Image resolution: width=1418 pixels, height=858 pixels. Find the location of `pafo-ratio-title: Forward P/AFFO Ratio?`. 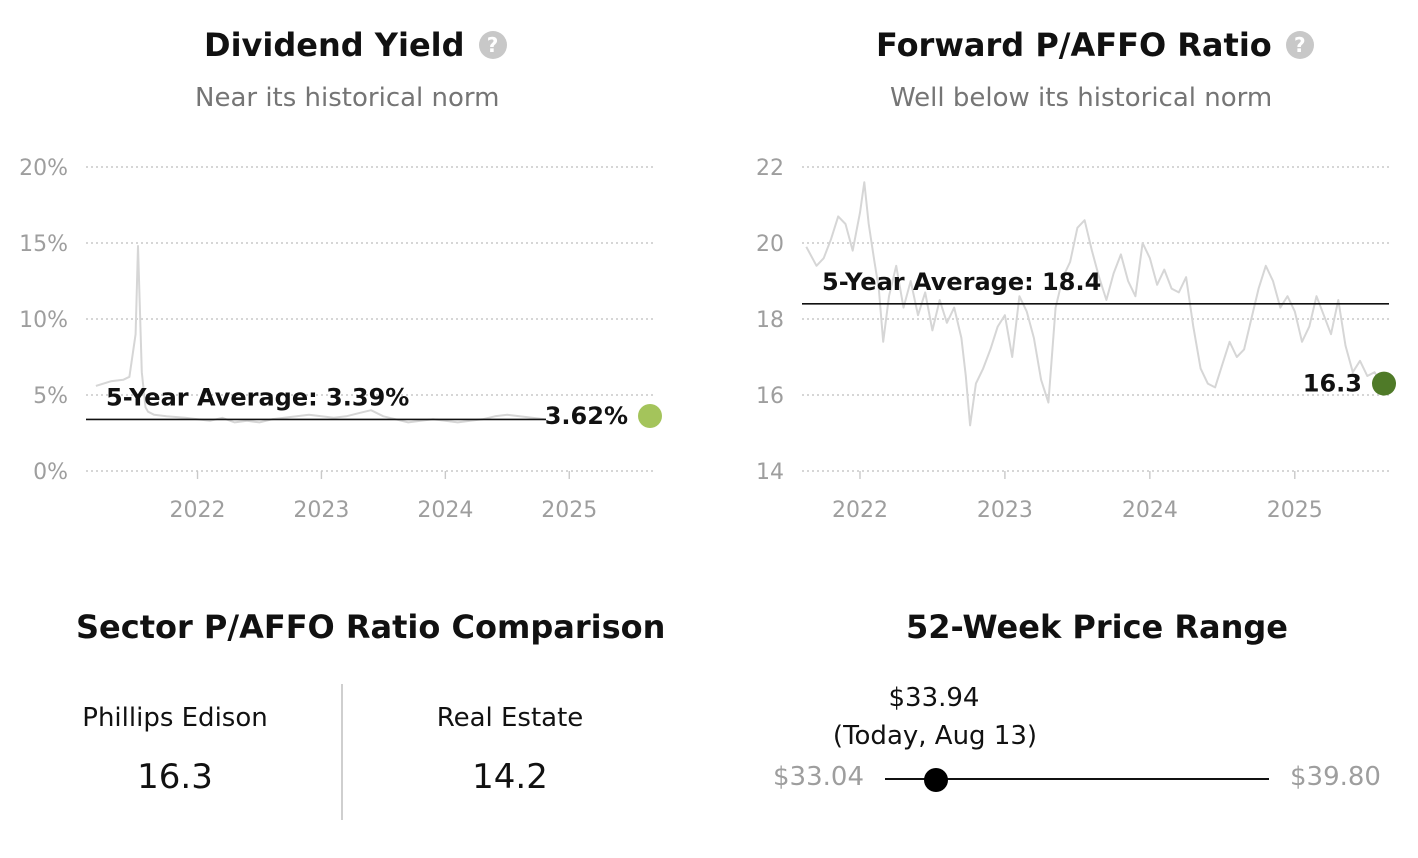

pafo-ratio-title: Forward P/AFFO Ratio? is located at coordinates (1095, 45).